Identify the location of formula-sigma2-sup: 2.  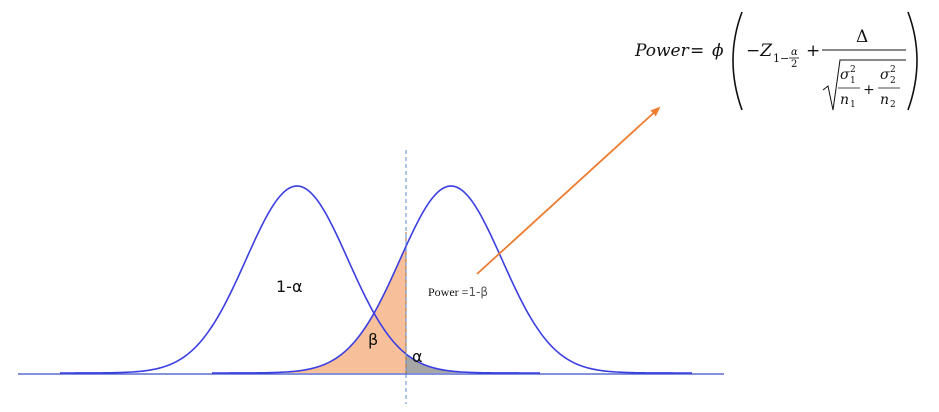
(893, 70).